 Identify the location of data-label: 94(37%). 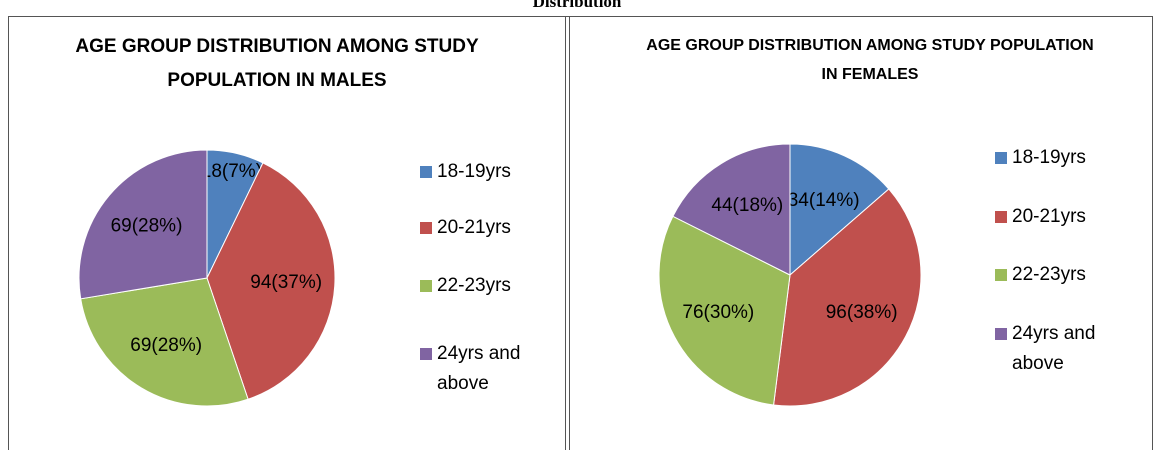
(286, 282).